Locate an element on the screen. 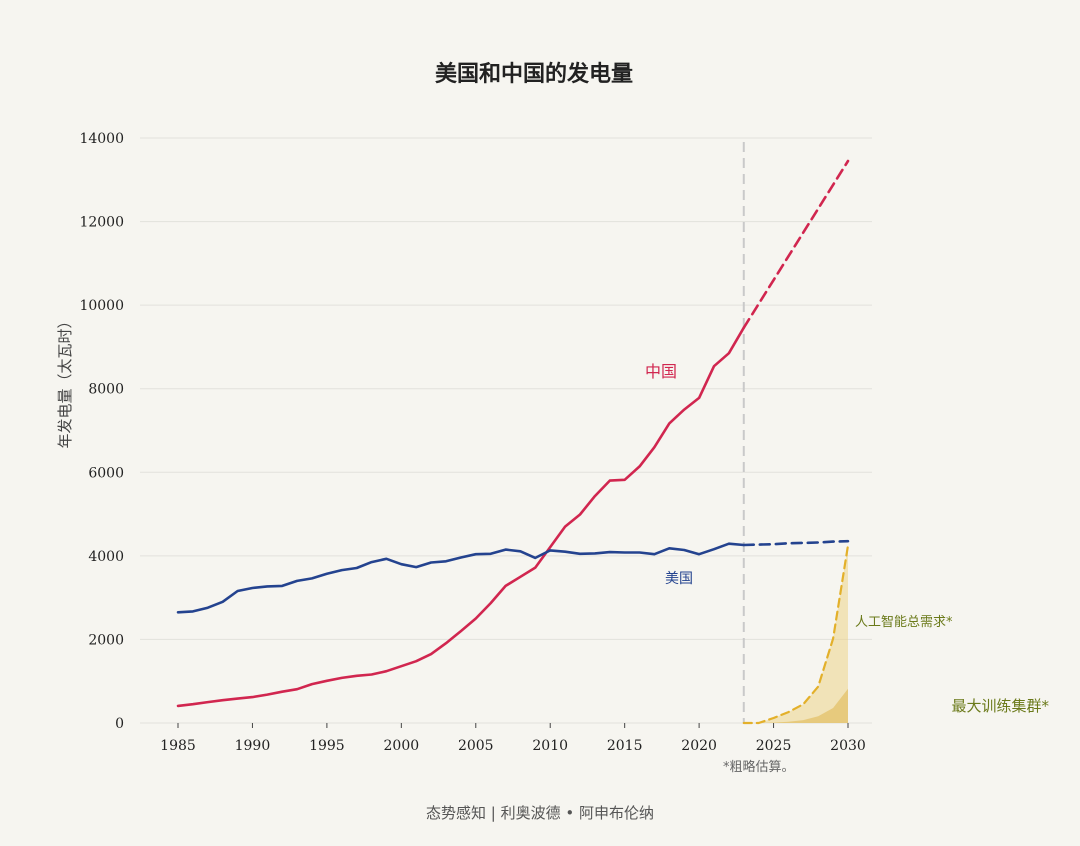  y-tick-label-8000: 8000 is located at coordinates (106, 390).